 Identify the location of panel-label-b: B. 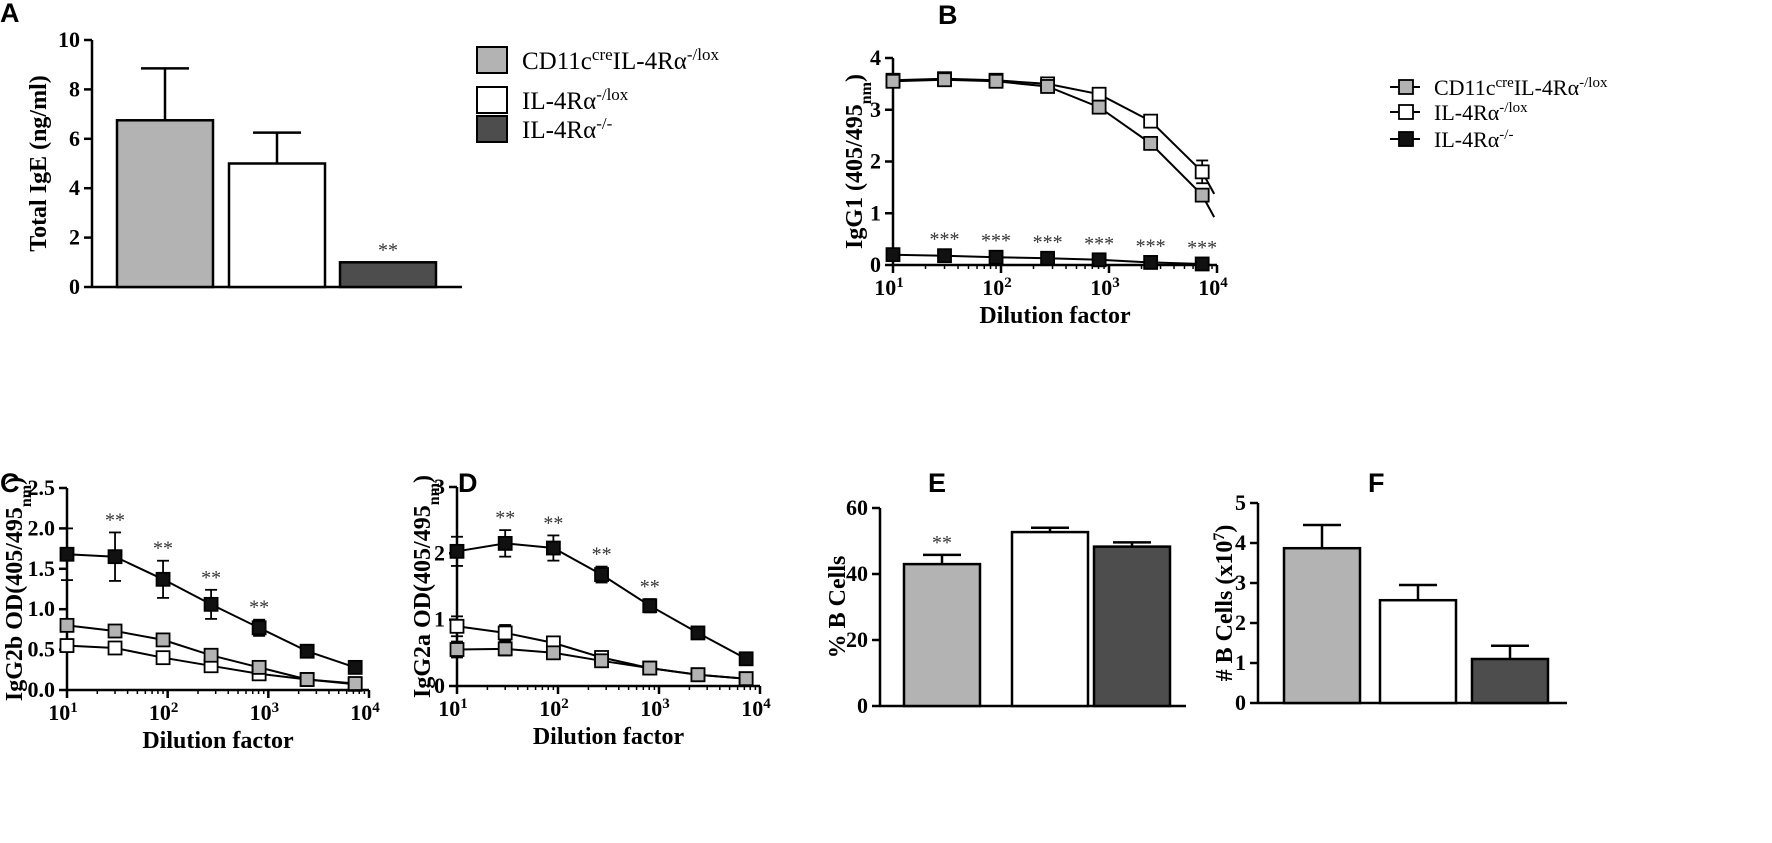
(948, 15).